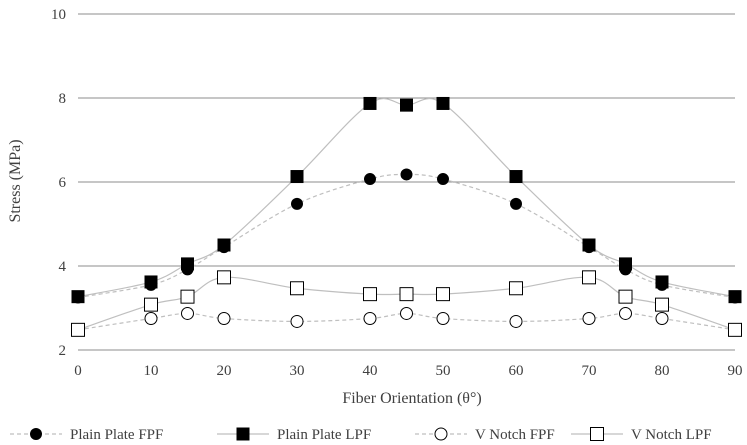 This screenshot has height=445, width=747. Describe the element at coordinates (224, 371) in the screenshot. I see `x-tick-label-20: 20` at that location.